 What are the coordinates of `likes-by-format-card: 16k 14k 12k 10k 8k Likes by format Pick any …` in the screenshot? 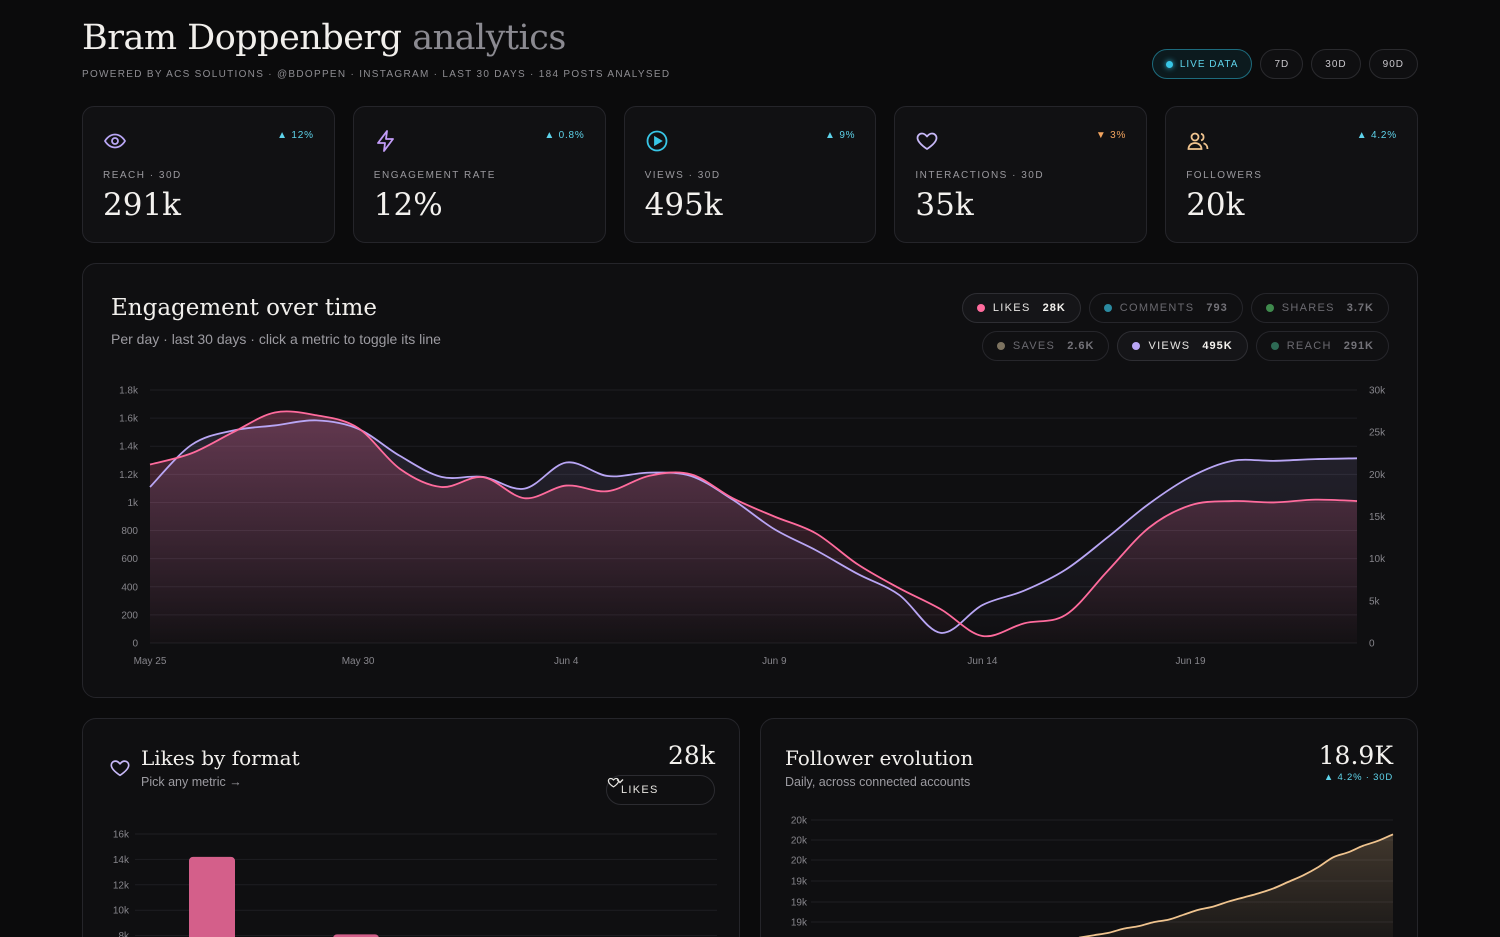 It's located at (411, 827).